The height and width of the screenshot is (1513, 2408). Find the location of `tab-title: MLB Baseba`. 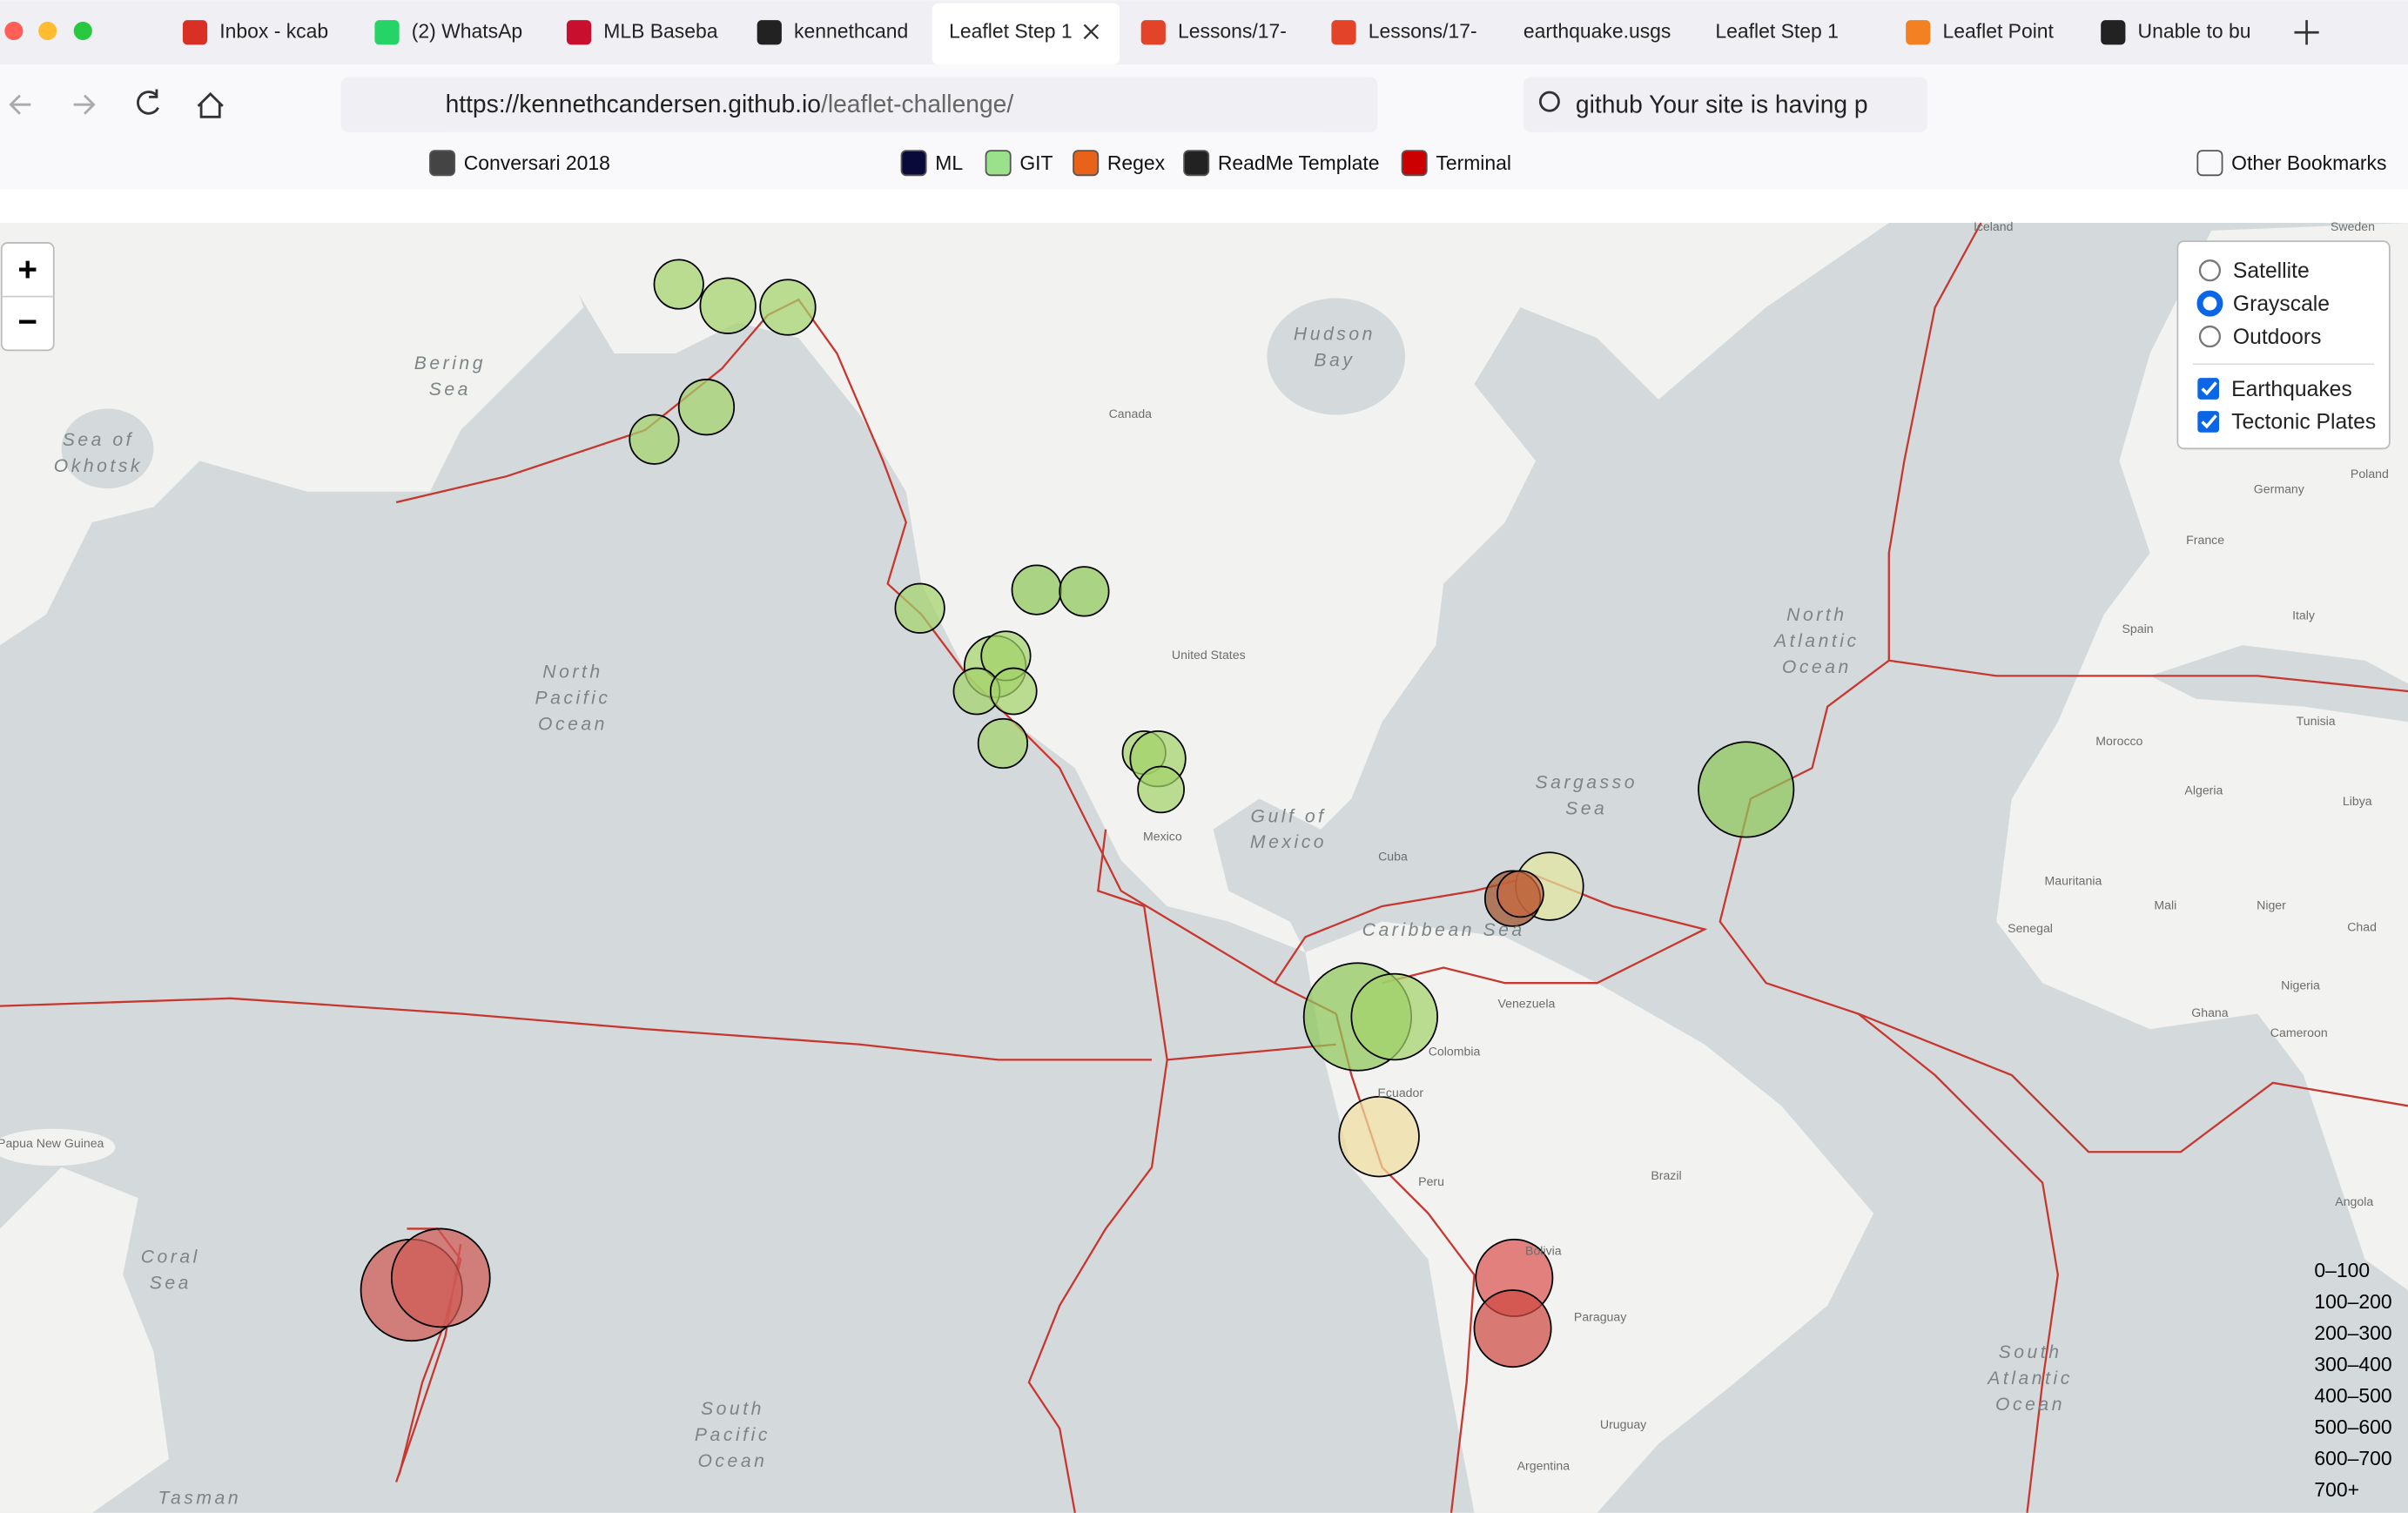

tab-title: MLB Baseba is located at coordinates (660, 31).